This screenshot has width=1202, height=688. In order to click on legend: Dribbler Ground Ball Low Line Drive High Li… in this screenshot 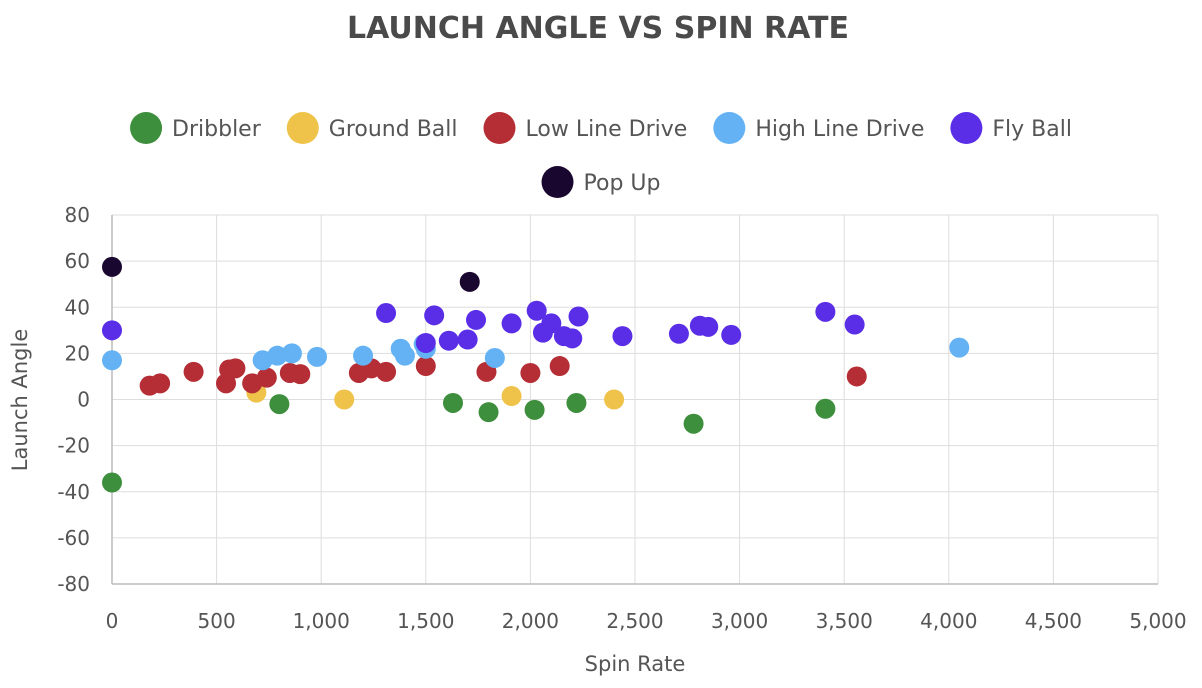, I will do `click(601, 155)`.